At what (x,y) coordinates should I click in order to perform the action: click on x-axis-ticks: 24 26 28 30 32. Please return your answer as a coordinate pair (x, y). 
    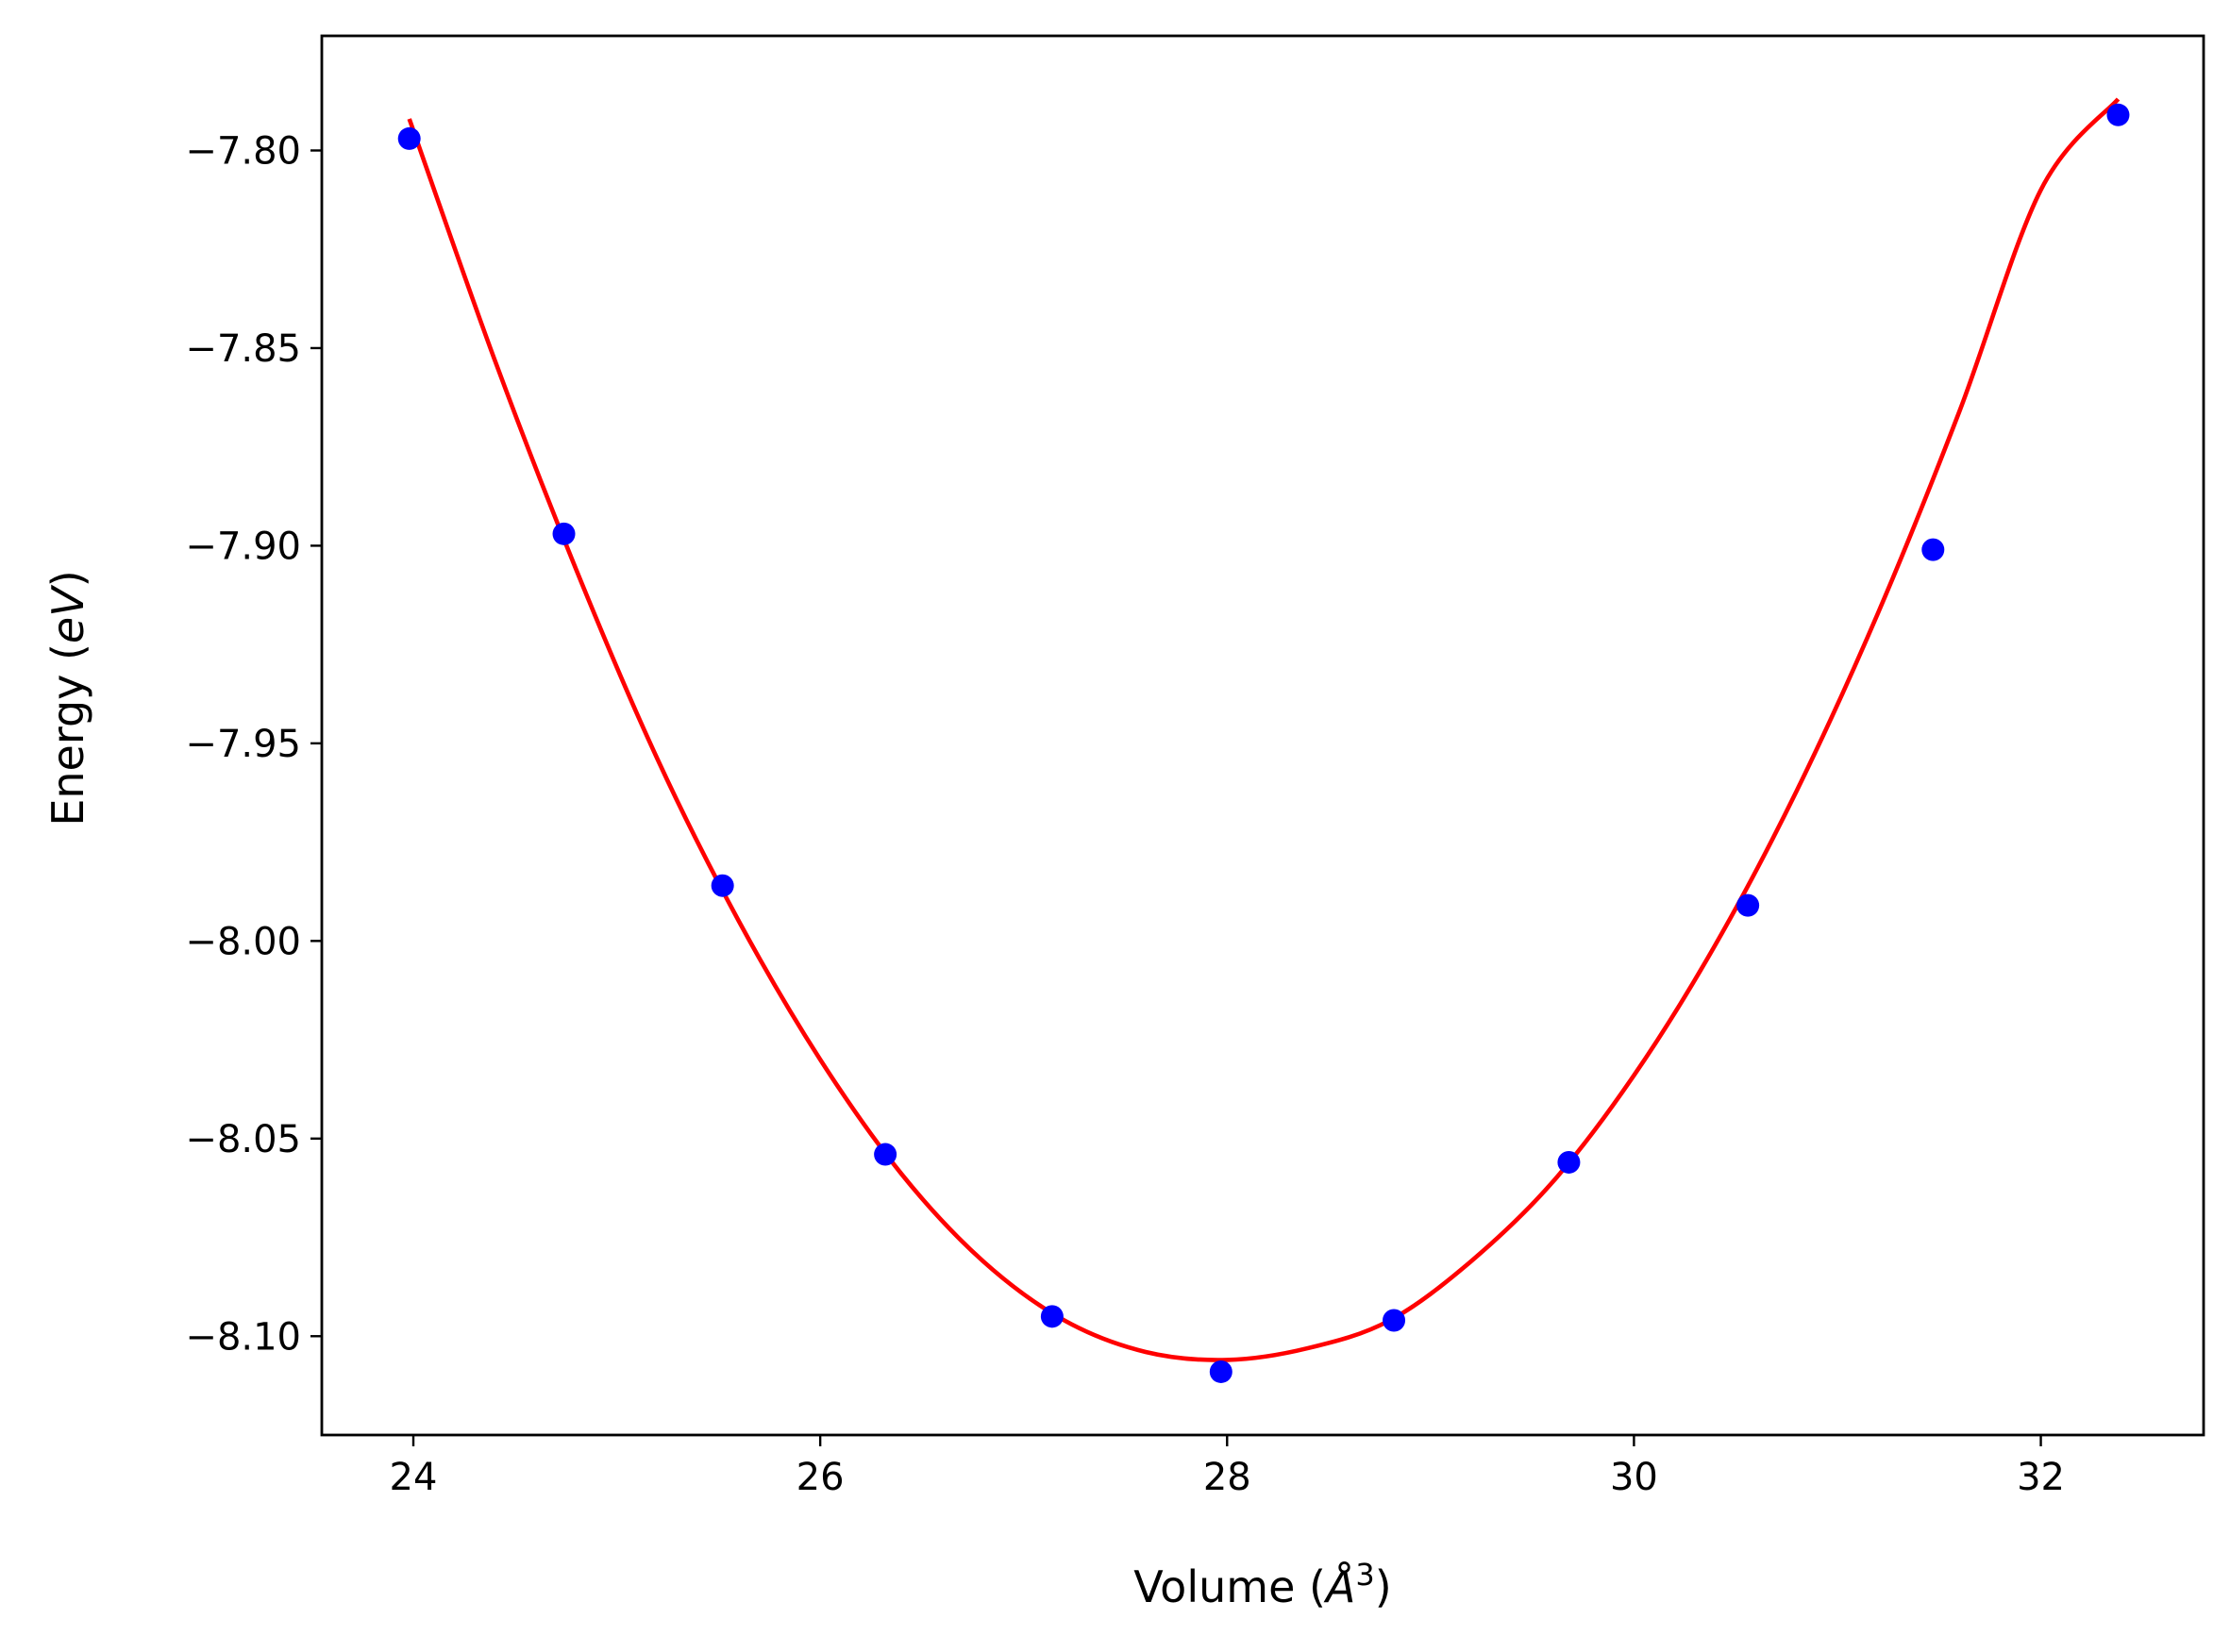
    Looking at the image, I should click on (1227, 1467).